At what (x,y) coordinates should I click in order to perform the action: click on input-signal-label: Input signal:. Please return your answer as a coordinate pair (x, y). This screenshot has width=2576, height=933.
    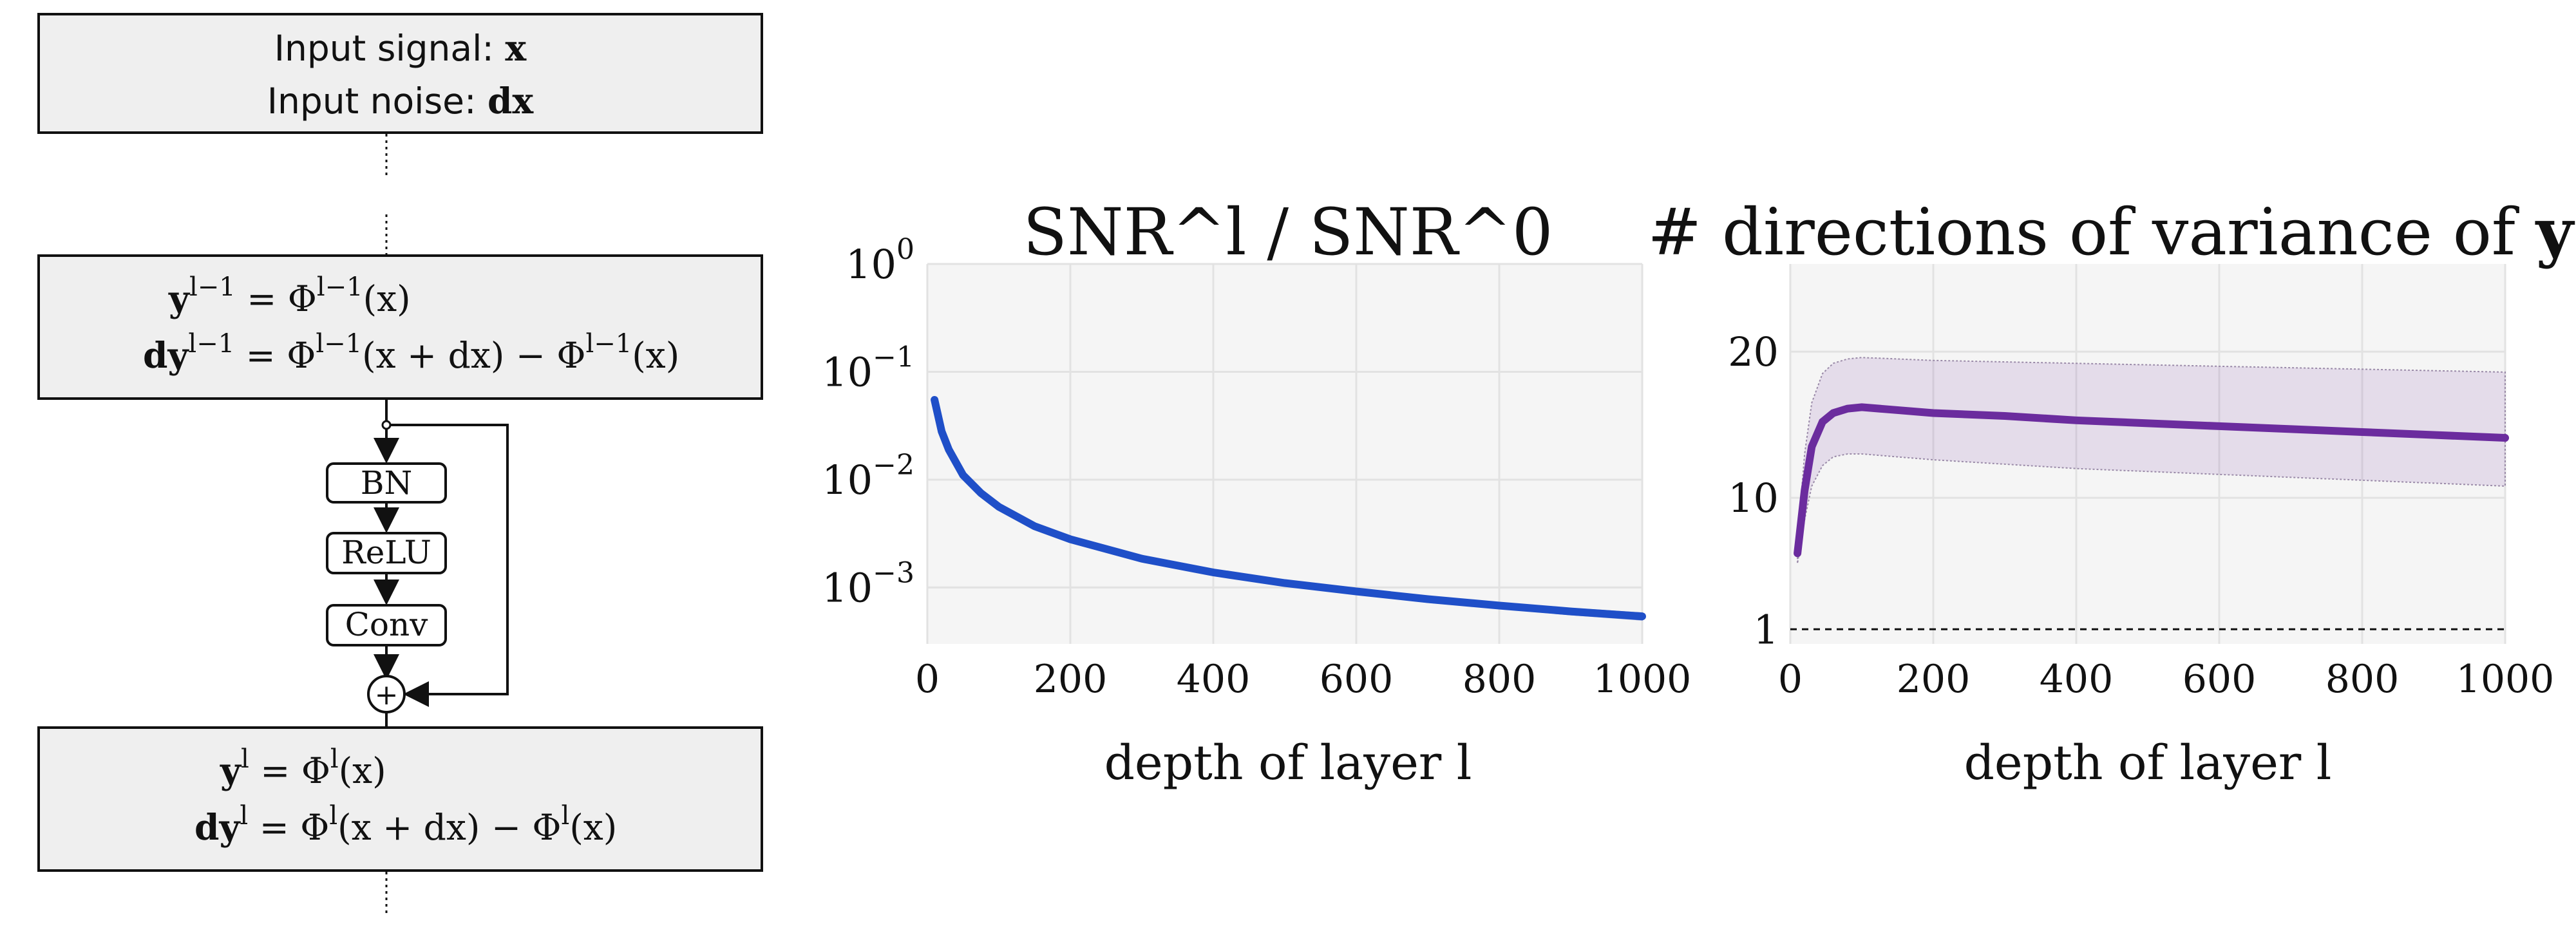
    Looking at the image, I should click on (384, 48).